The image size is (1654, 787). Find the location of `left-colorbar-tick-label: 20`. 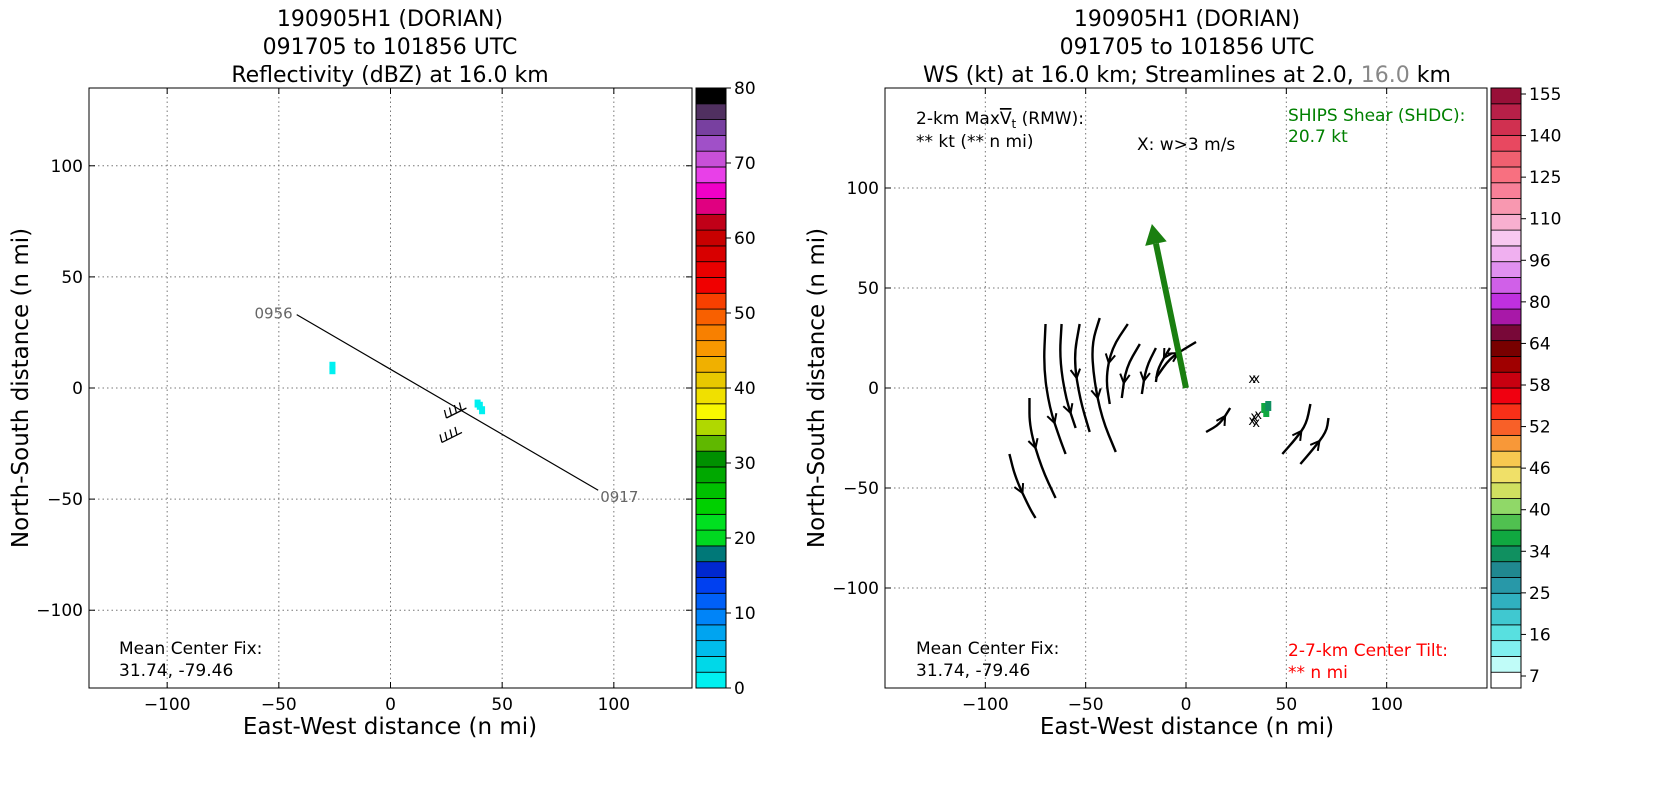

left-colorbar-tick-label: 20 is located at coordinates (745, 539).